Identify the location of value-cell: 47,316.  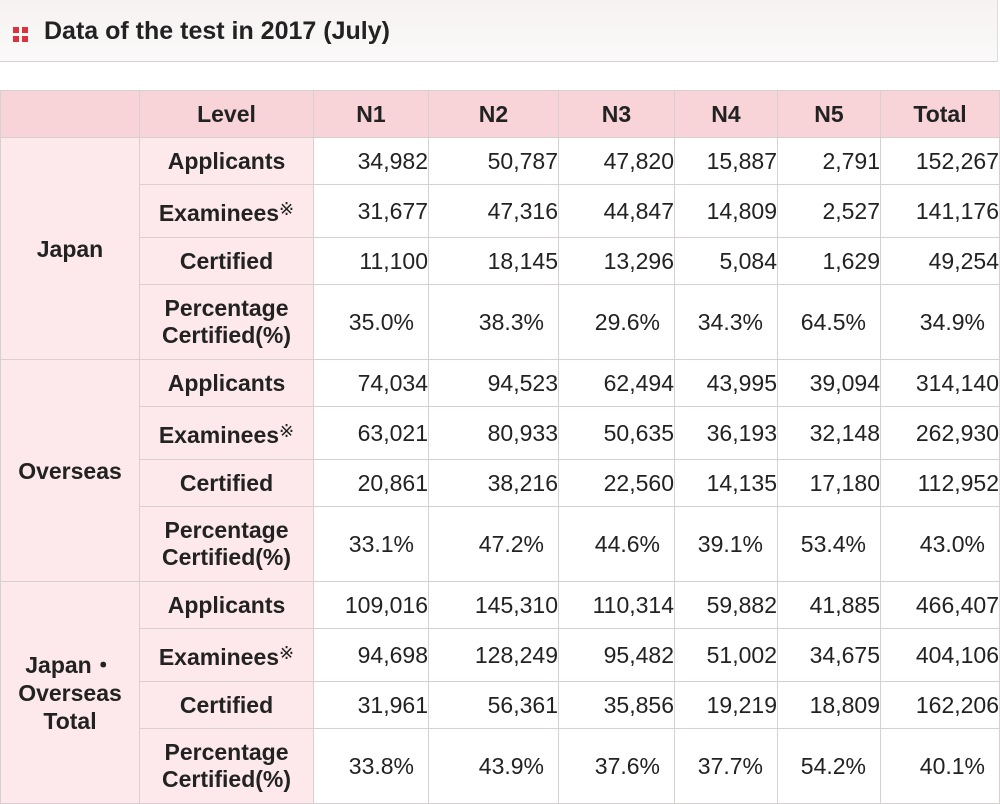
(493, 211).